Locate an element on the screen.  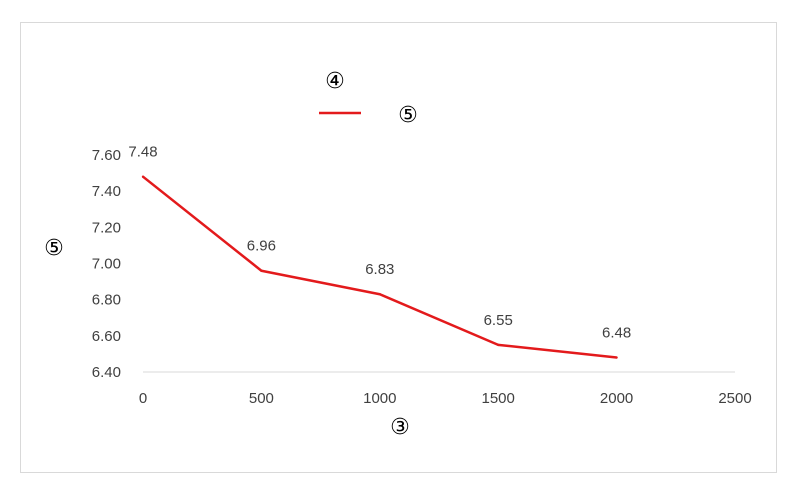
y-tick-label: 7.40 is located at coordinates (106, 191).